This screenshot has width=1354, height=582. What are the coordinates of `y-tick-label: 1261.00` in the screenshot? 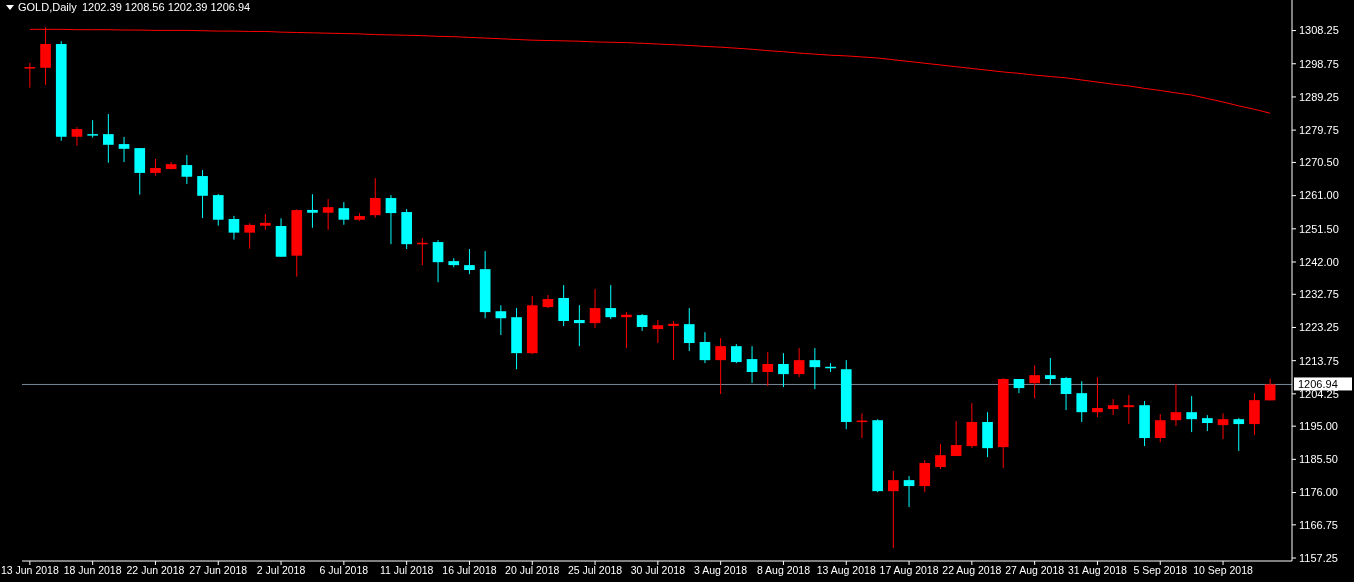 It's located at (1319, 195).